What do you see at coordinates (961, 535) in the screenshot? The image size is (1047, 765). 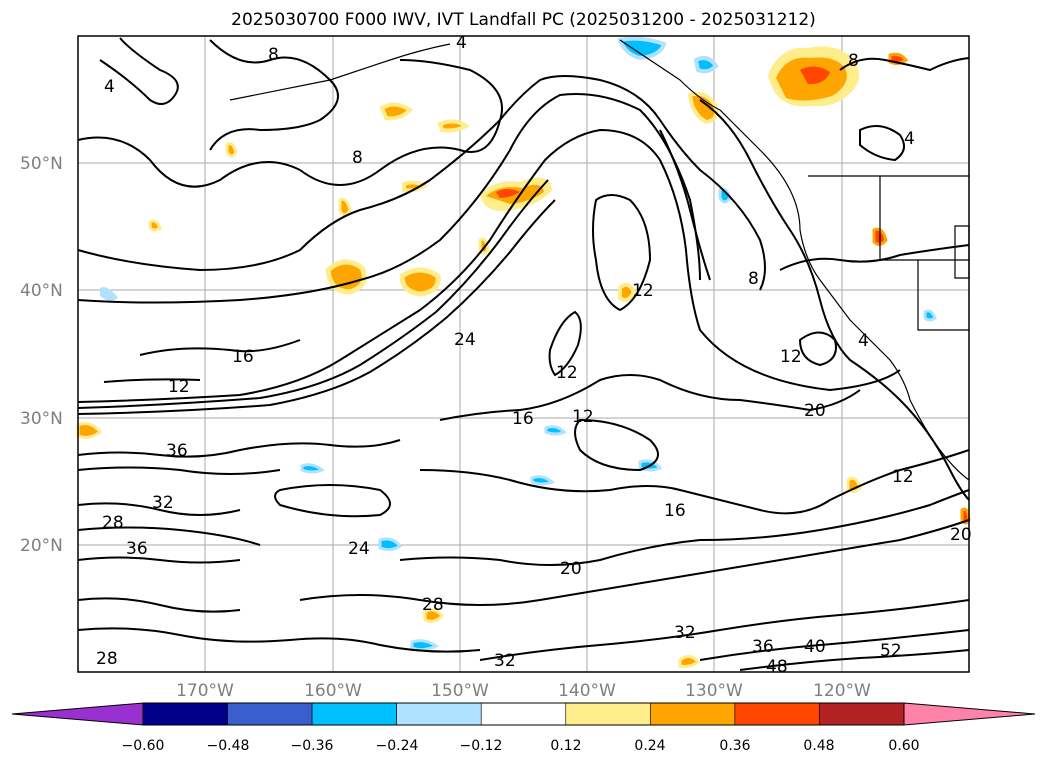 I see `contour-label: 20` at bounding box center [961, 535].